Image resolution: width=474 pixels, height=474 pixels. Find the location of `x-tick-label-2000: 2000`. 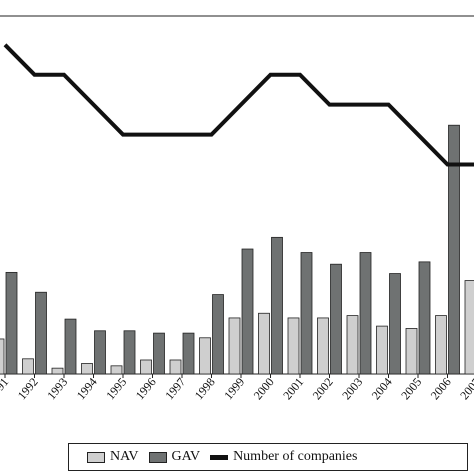

x-tick-label-2000: 2000 is located at coordinates (264, 388).